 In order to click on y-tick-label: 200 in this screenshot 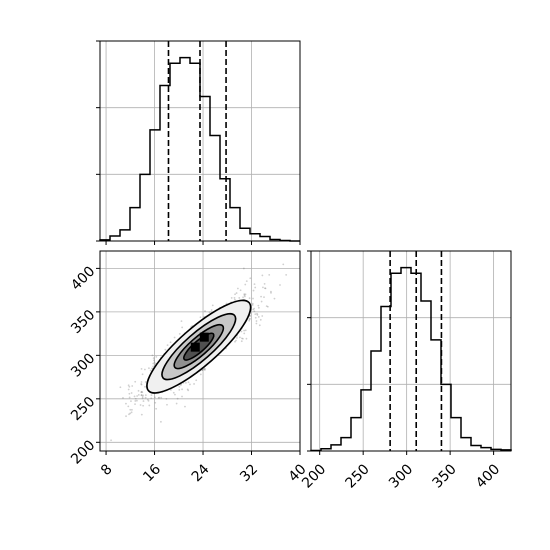, I will do `click(83, 452)`.